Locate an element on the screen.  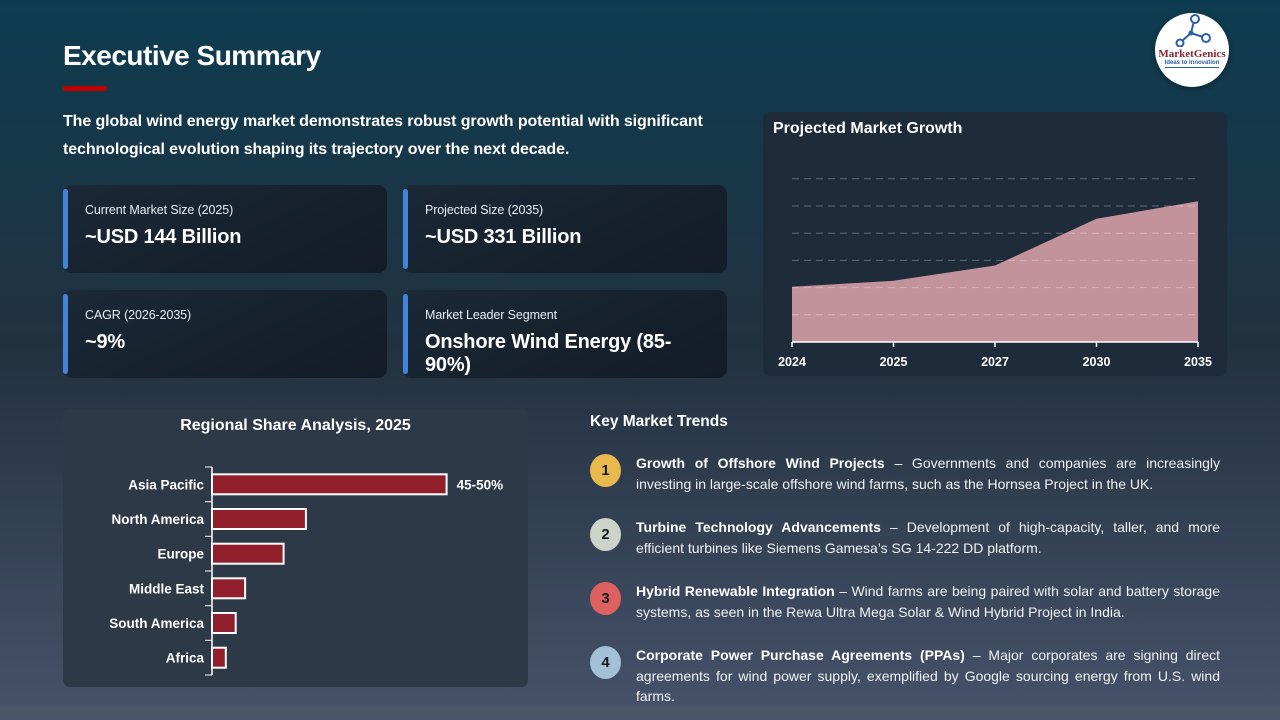
trend-title: Hybrid Renewable Integration is located at coordinates (735, 591).